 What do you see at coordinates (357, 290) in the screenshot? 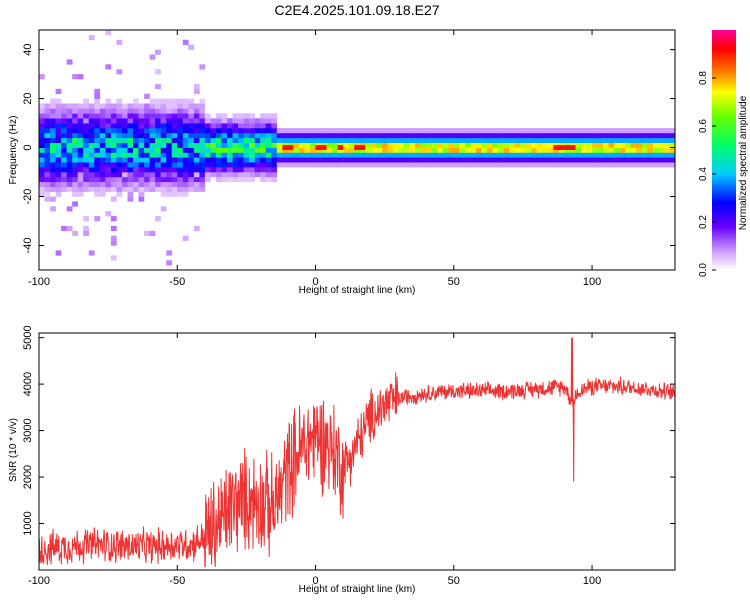
I see `spectrogram-x-label: Height of straight line (km)` at bounding box center [357, 290].